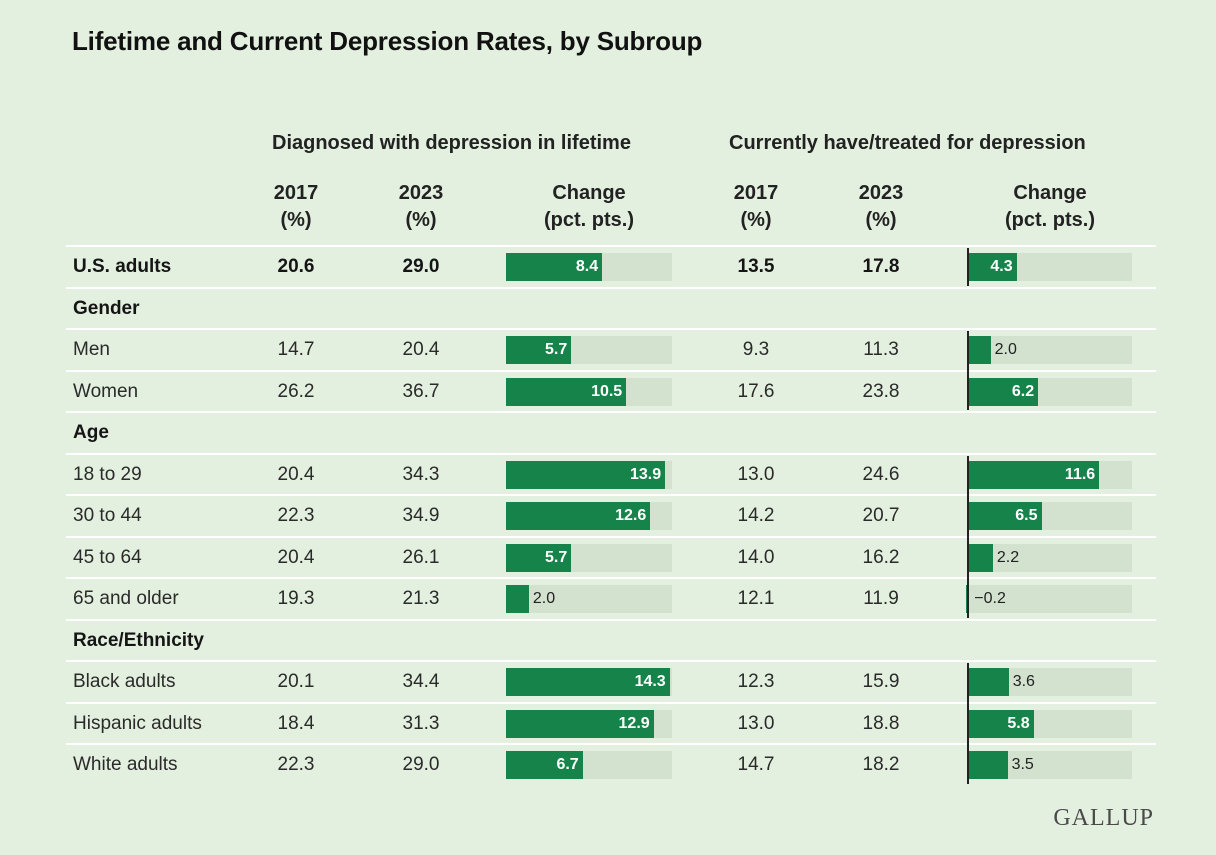 This screenshot has width=1216, height=855. Describe the element at coordinates (756, 557) in the screenshot. I see `cell-current-2017: 14.0` at that location.